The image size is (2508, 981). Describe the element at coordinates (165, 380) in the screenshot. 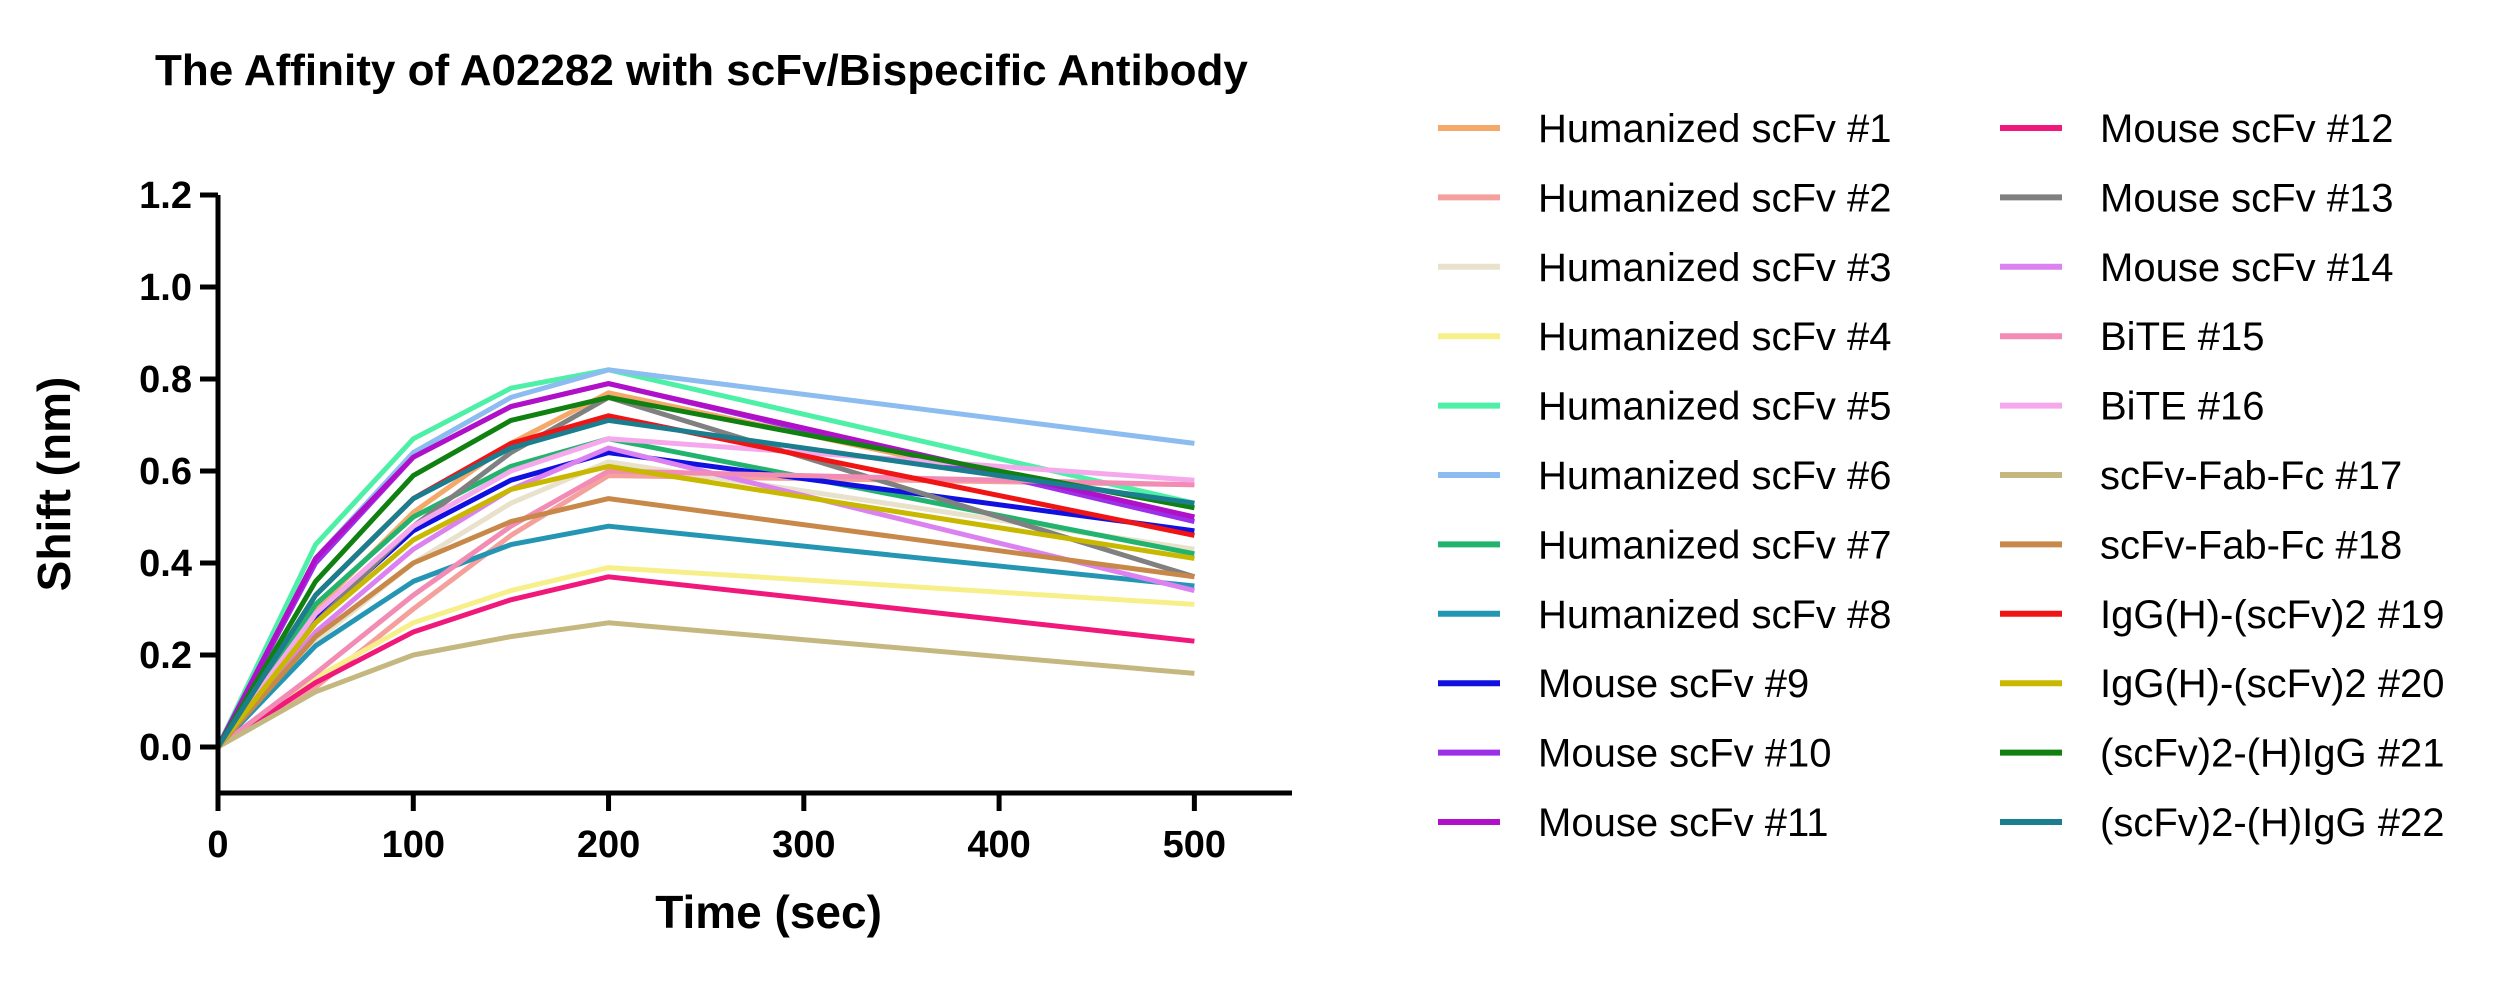

I see `y-tick-label: 0.8` at that location.